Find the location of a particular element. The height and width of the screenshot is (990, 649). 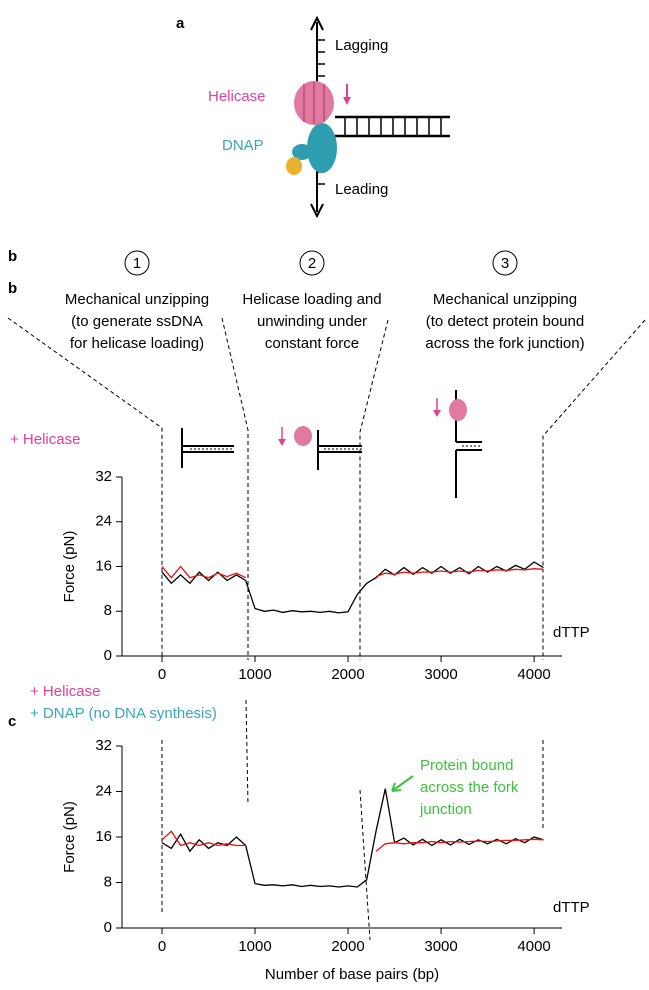

step-text: across the fork junction) is located at coordinates (504, 343).